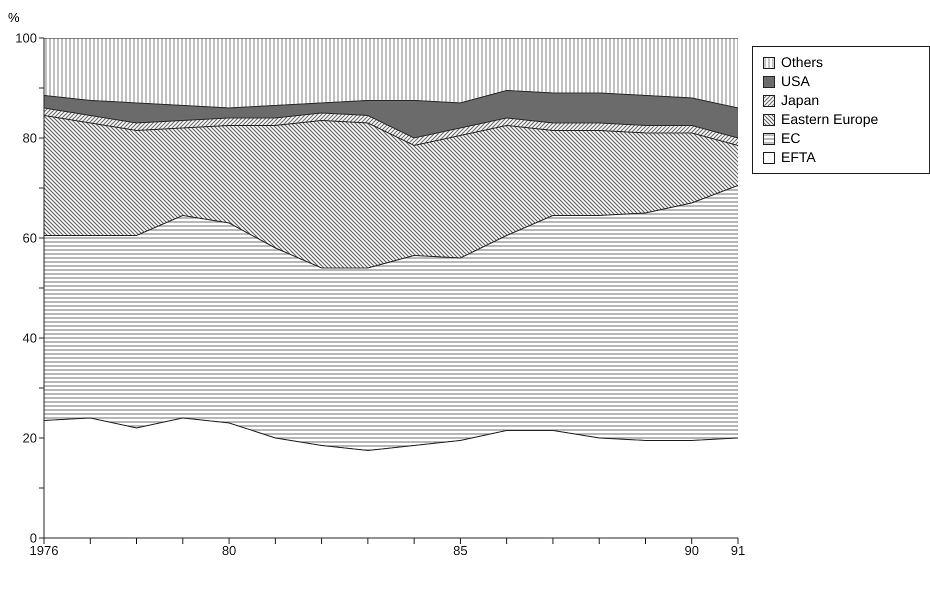 The image size is (930, 598). I want to click on text: Others, so click(802, 62).